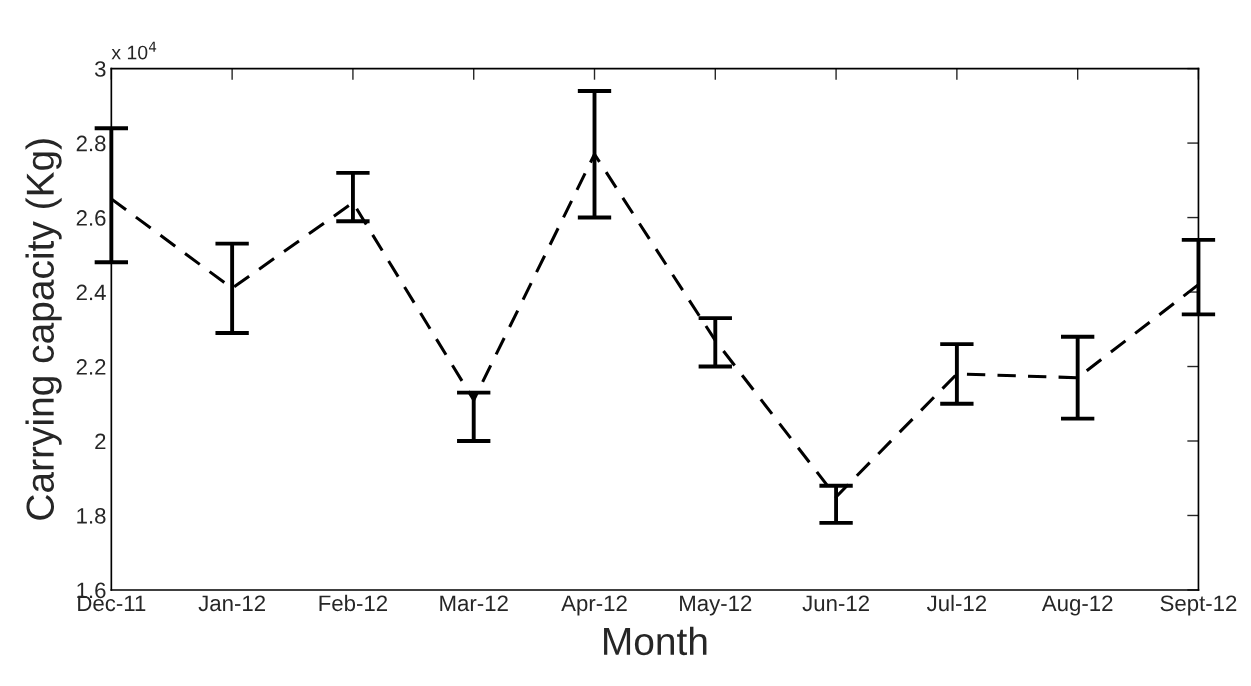 The image size is (1251, 686). Describe the element at coordinates (655, 641) in the screenshot. I see `x-axis-title: Month` at that location.